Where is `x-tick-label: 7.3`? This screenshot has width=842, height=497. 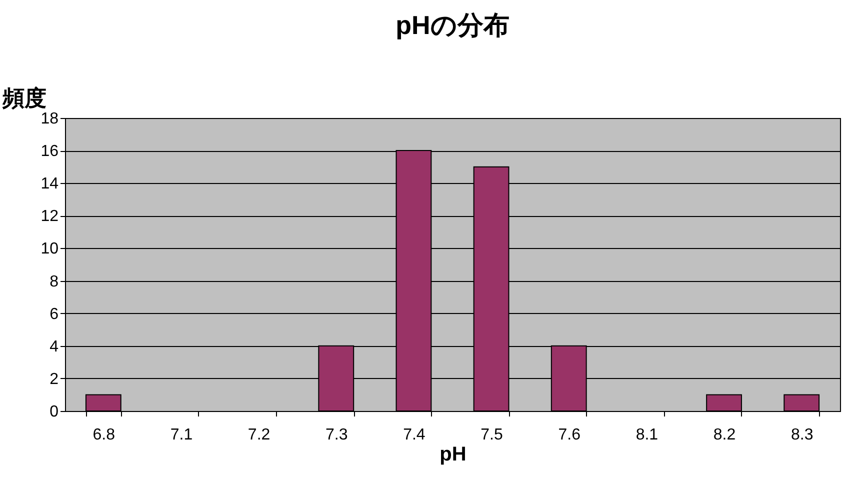 x-tick-label: 7.3 is located at coordinates (337, 435).